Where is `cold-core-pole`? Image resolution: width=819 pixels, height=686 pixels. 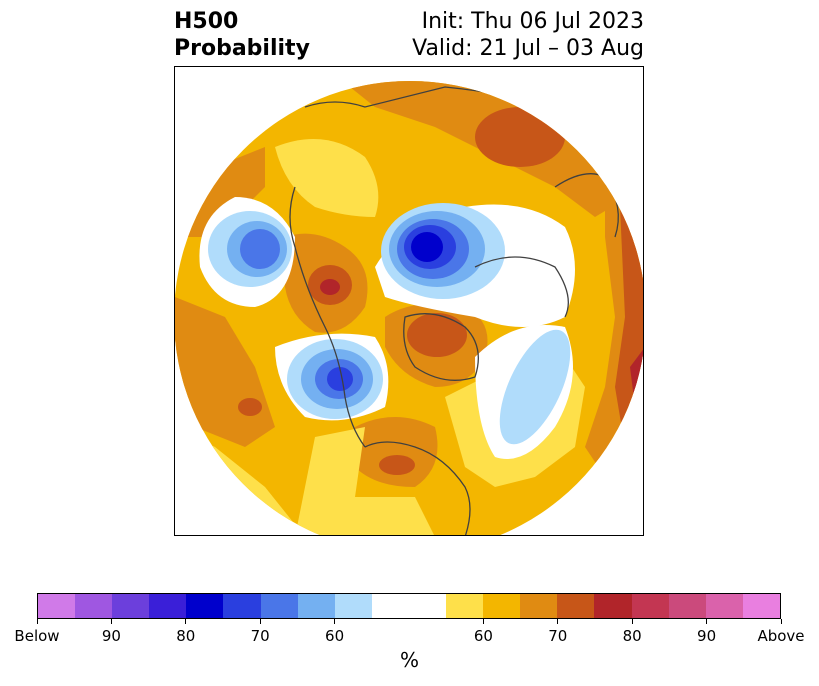
cold-core-pole is located at coordinates (427, 247).